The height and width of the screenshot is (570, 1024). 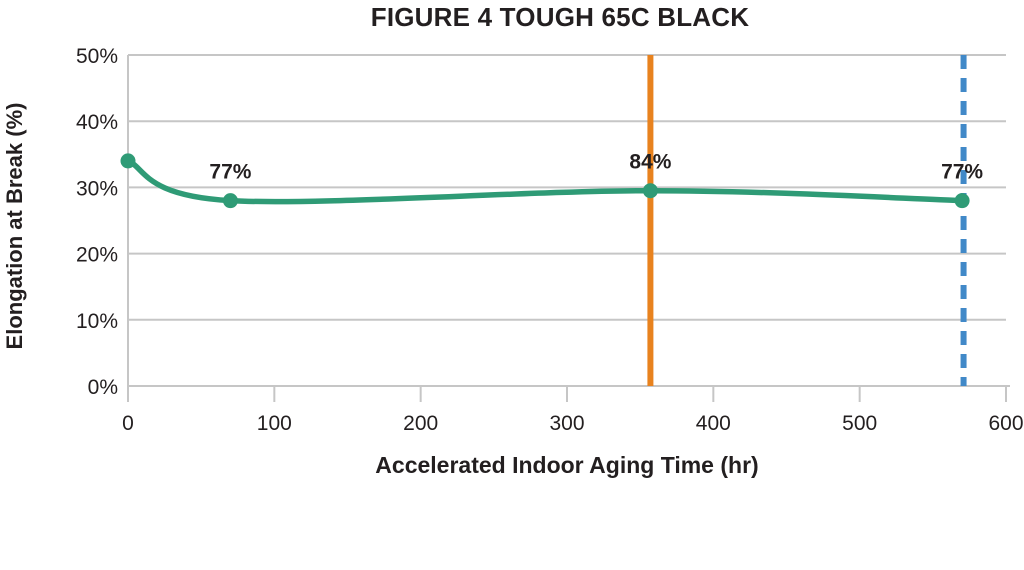 I want to click on x-tick-label: 100, so click(x=274, y=423).